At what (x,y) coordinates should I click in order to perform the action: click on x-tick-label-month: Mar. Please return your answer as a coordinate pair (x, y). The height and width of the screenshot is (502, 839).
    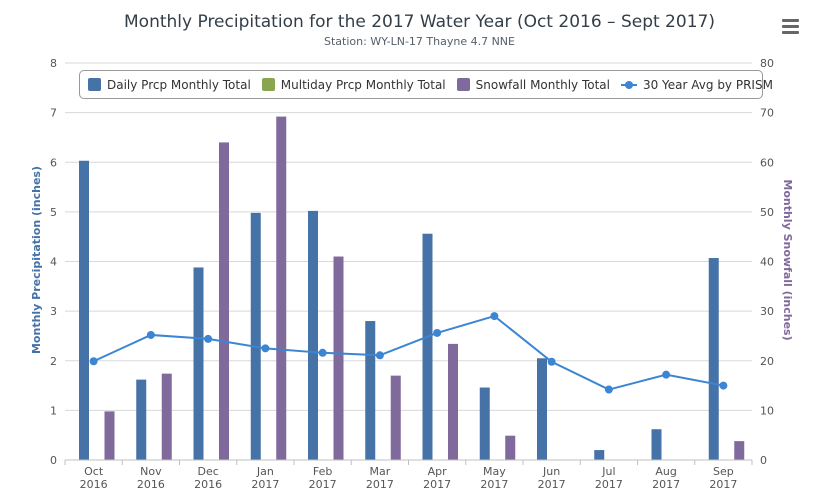
    Looking at the image, I should click on (379, 471).